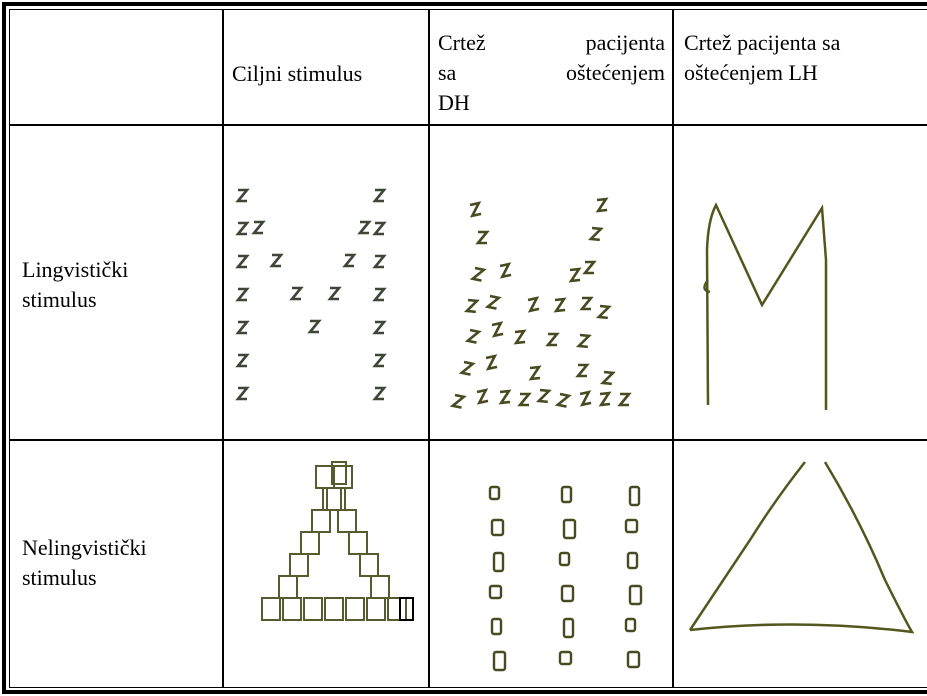  I want to click on header-cell: Crtež pacijenta, so click(551, 42).